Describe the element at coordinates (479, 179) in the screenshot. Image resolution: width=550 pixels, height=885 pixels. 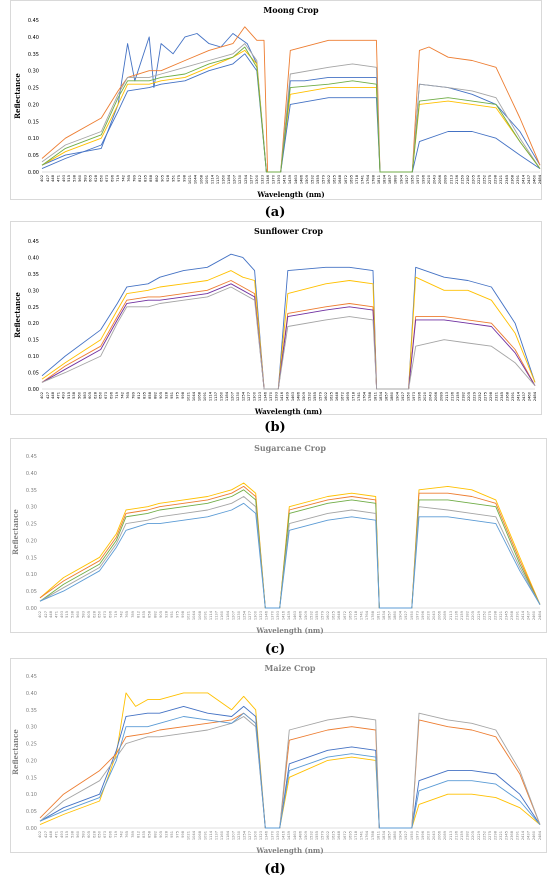
I see `x-tick-label: 2229` at that location.